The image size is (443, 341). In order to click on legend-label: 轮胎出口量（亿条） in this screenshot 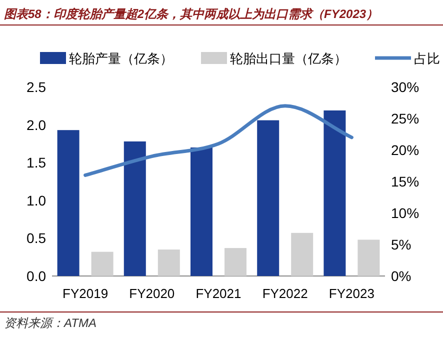, I will do `click(288, 58)`.